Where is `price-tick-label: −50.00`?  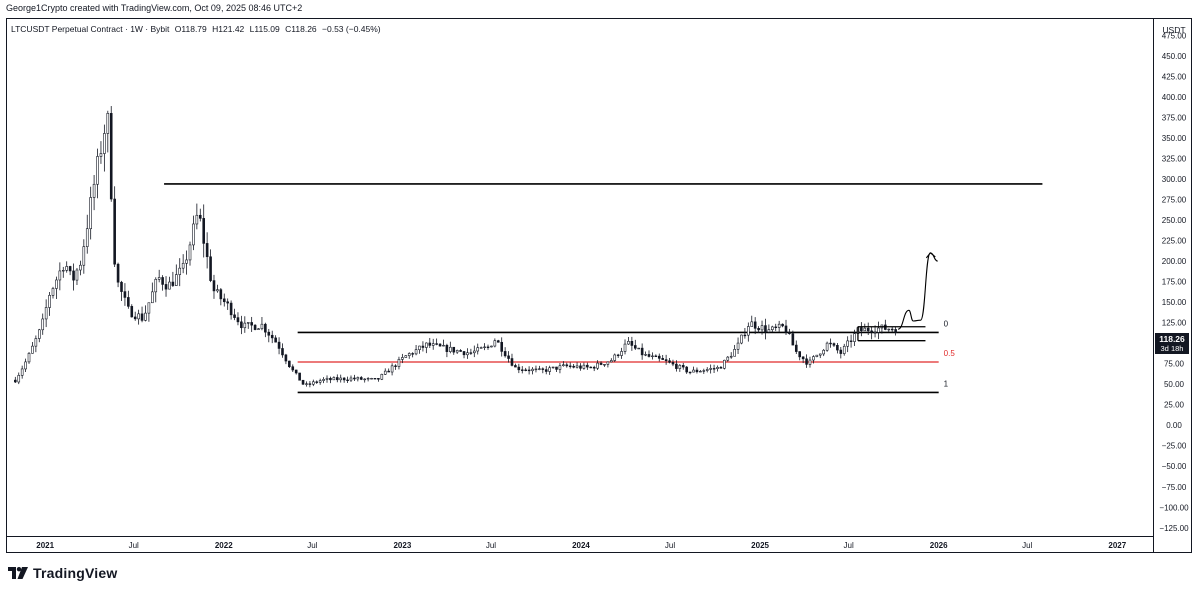
price-tick-label: −50.00 is located at coordinates (1174, 466).